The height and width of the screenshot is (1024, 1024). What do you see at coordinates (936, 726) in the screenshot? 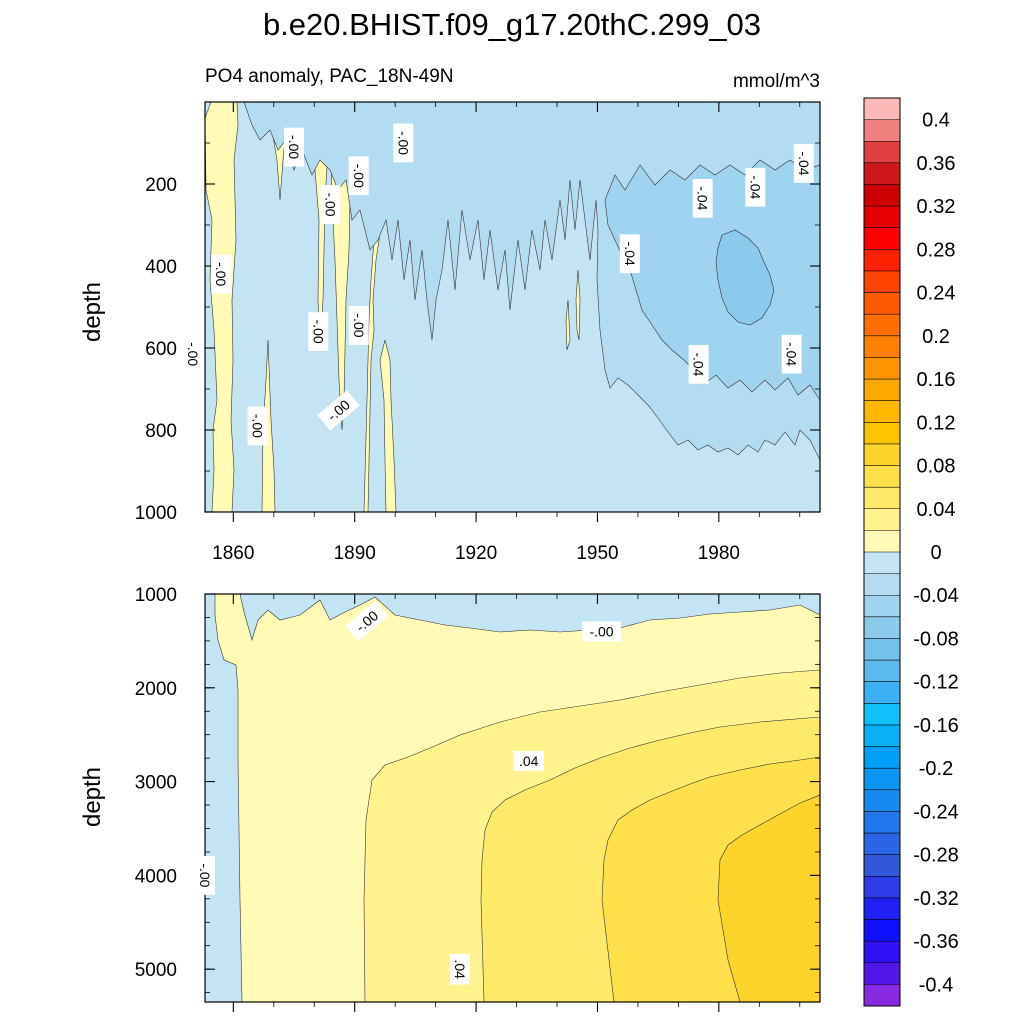
I see `colorbar-label: -0.16` at bounding box center [936, 726].